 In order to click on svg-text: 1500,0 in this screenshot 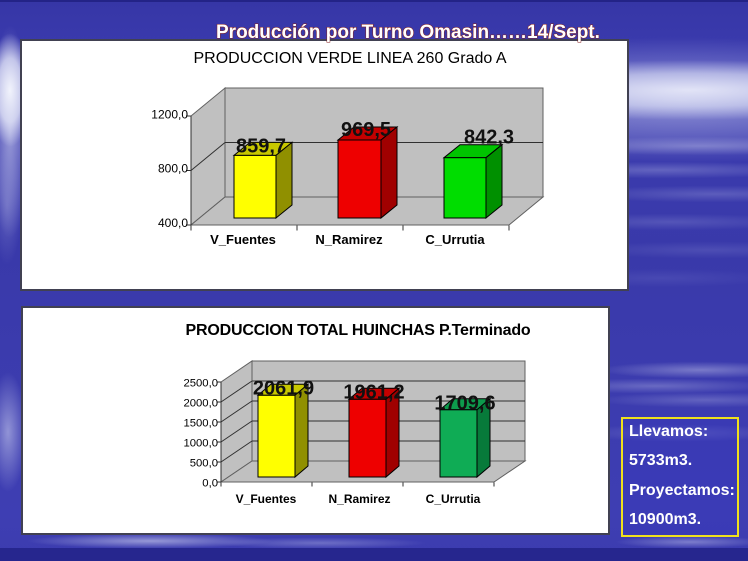, I will do `click(200, 424)`.